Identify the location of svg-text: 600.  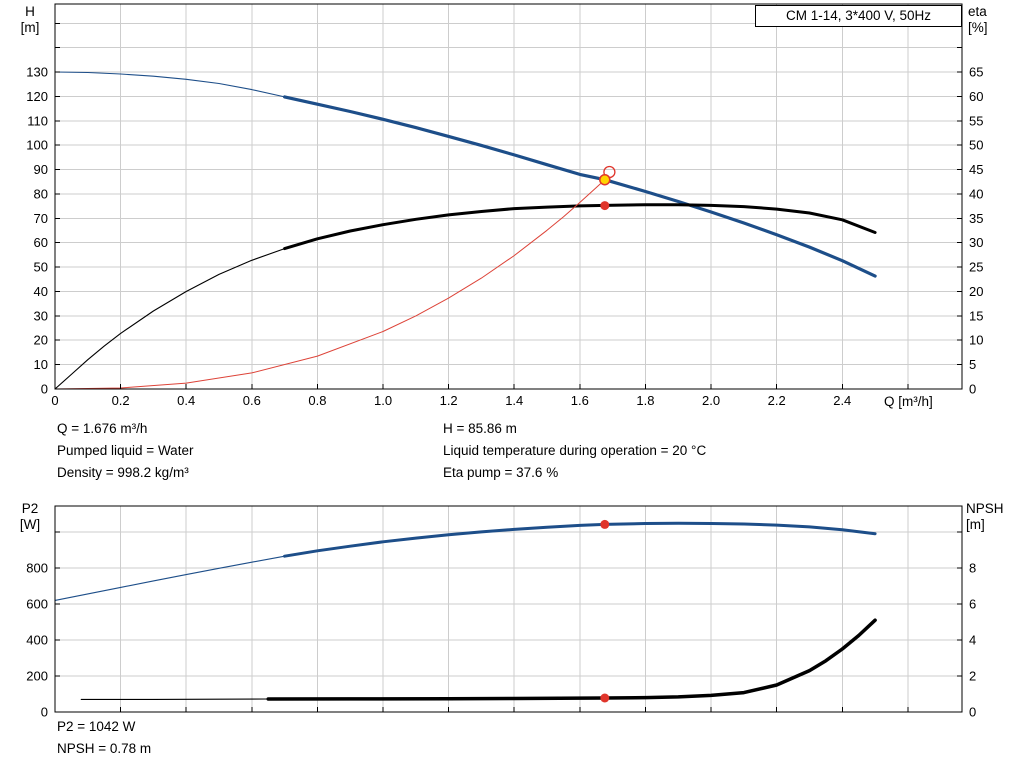
(37, 603).